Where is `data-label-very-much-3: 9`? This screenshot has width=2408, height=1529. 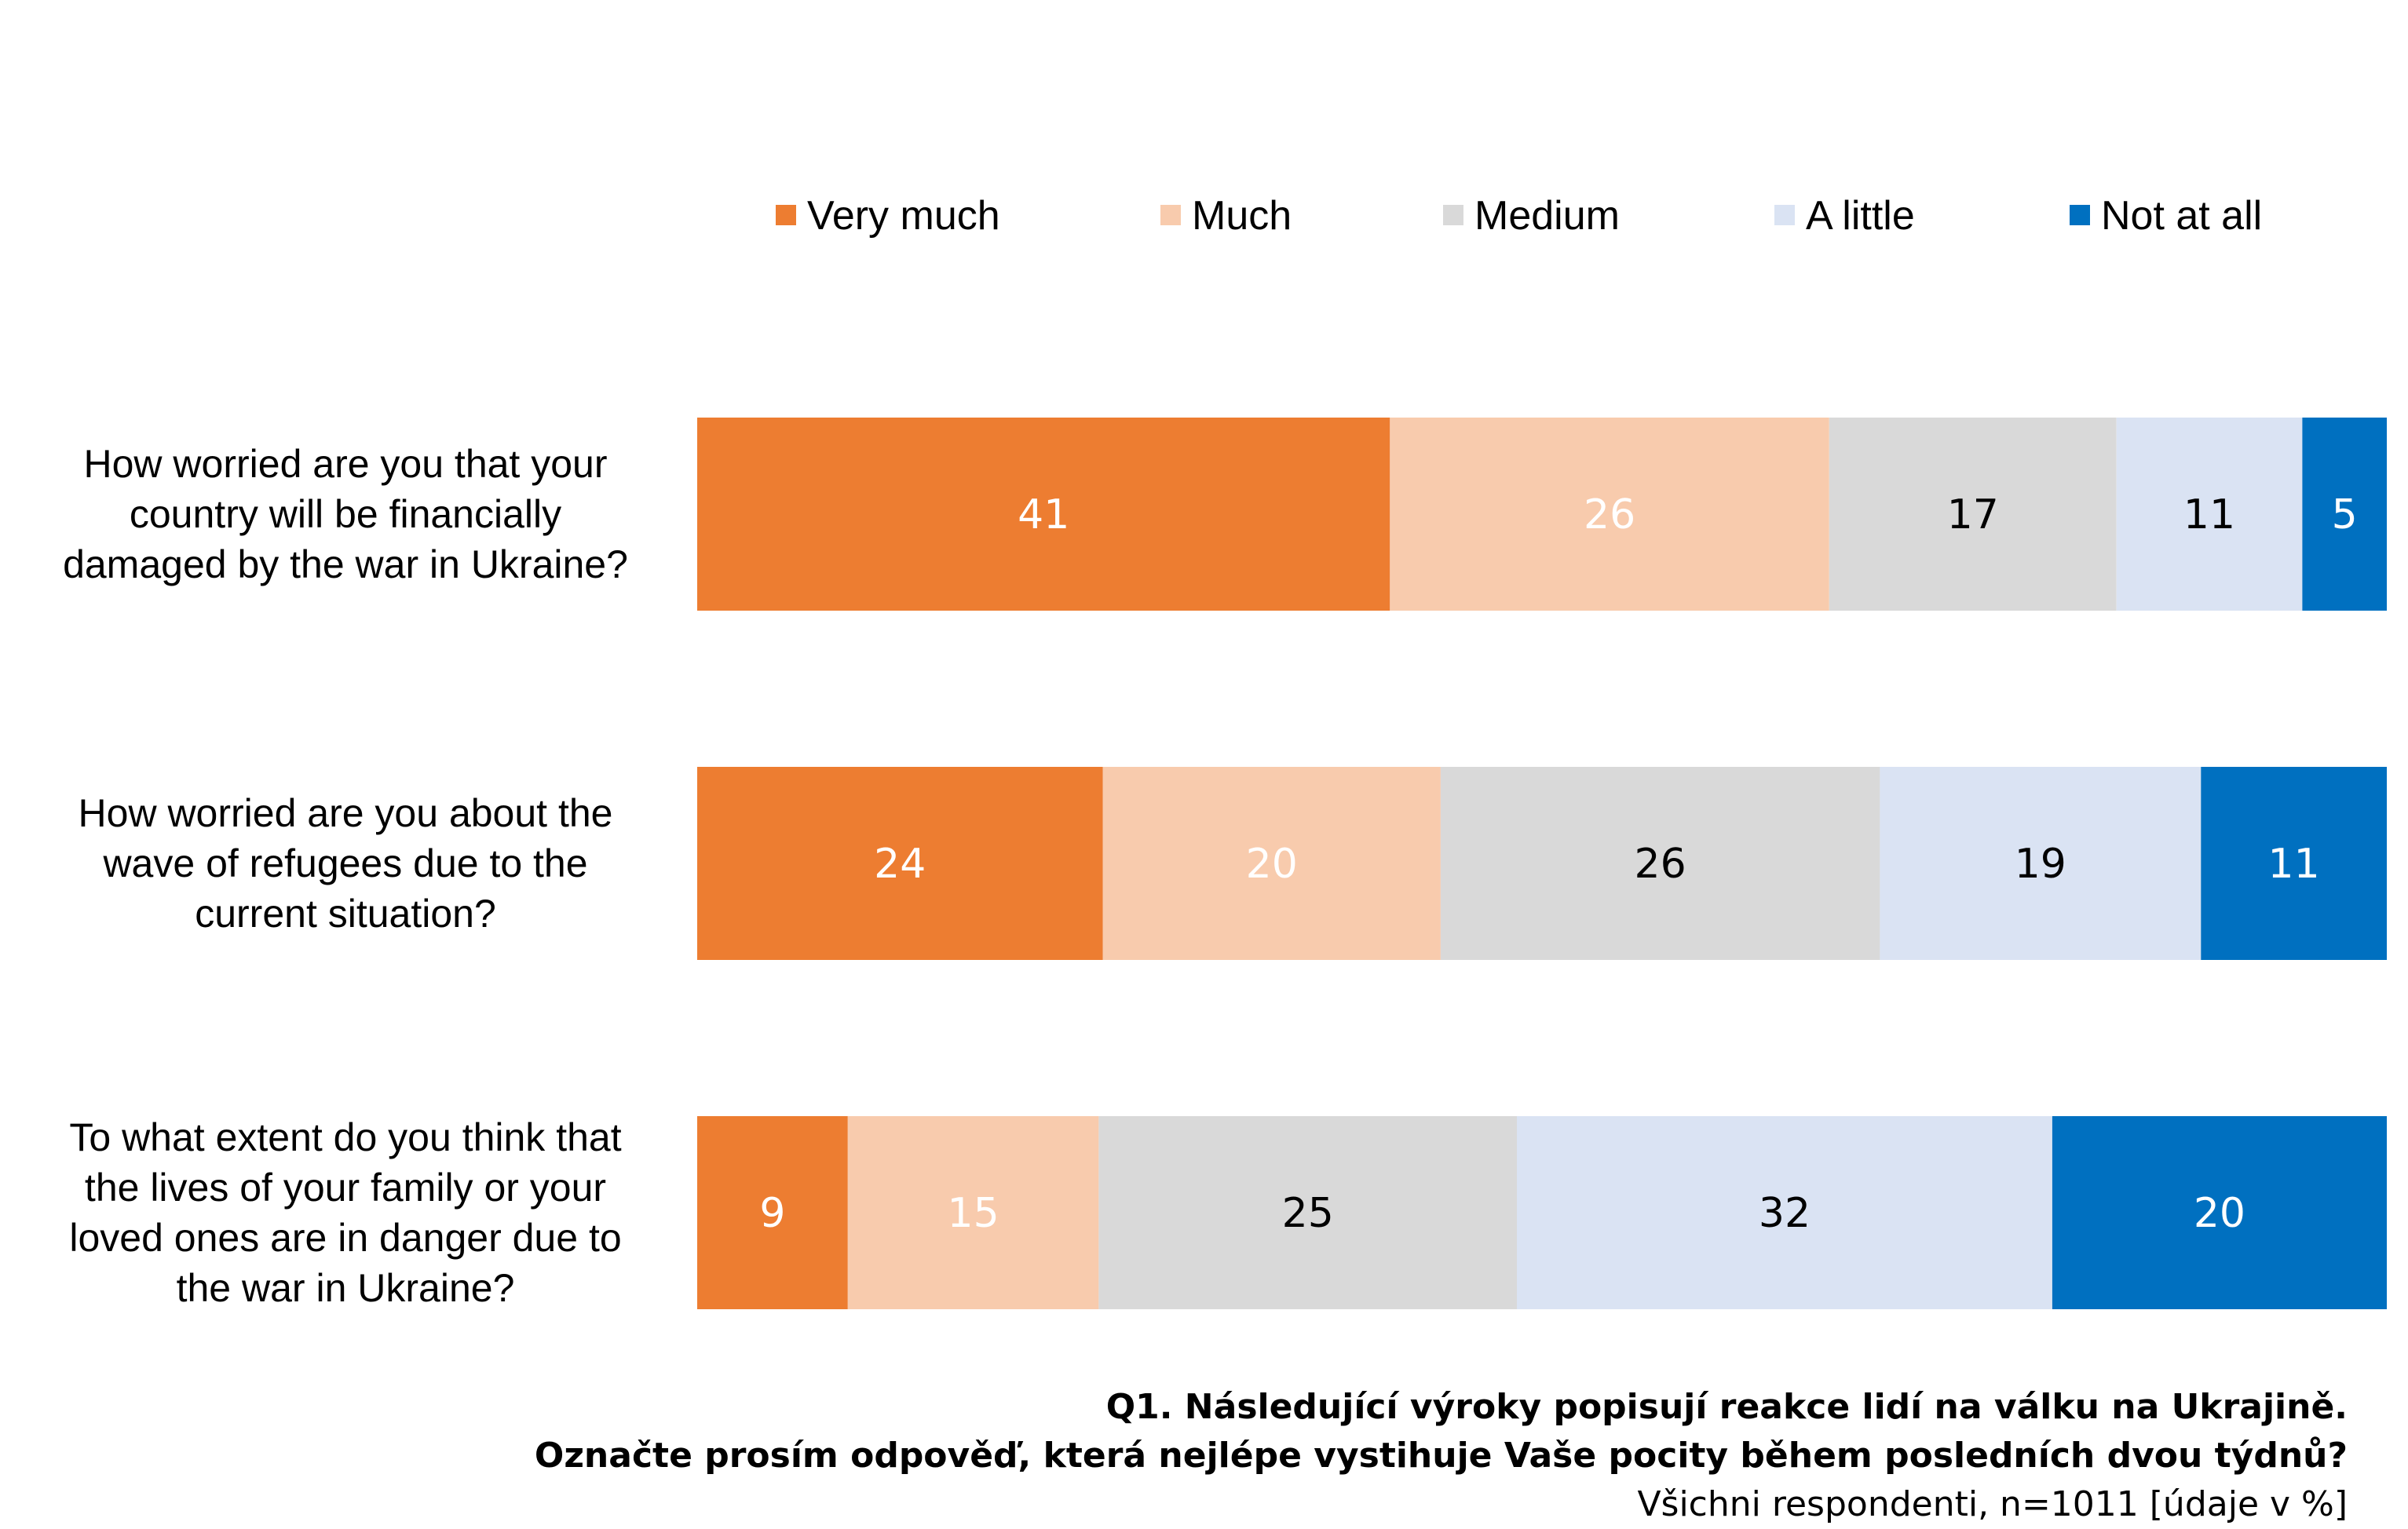 data-label-very-much-3: 9 is located at coordinates (772, 1213).